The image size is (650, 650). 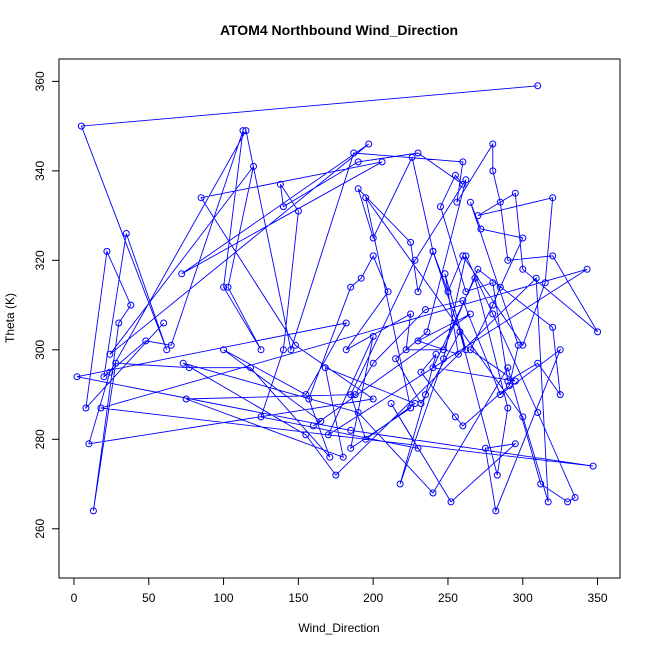 I want to click on x-tick-label: 250, so click(x=448, y=598).